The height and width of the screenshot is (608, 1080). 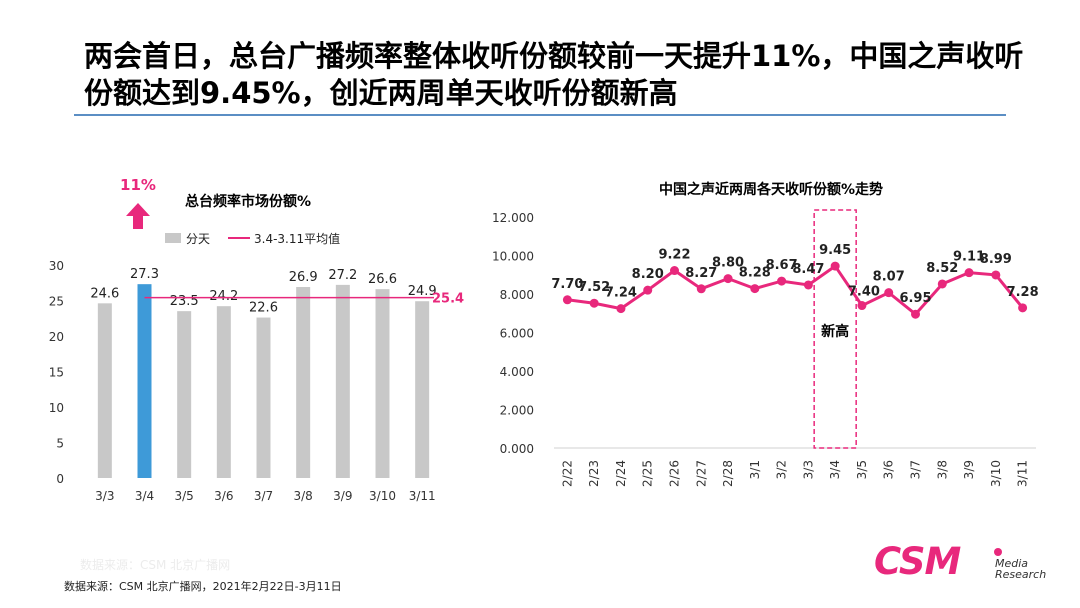 What do you see at coordinates (517, 372) in the screenshot?
I see `y-tick-label: 4.000` at bounding box center [517, 372].